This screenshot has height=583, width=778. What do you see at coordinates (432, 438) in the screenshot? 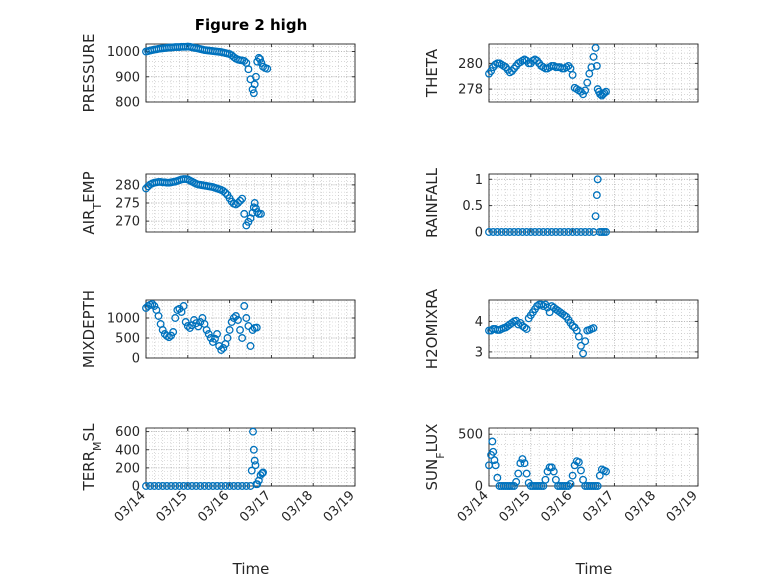
I see `y-axis-label-part: LUX` at bounding box center [432, 438].